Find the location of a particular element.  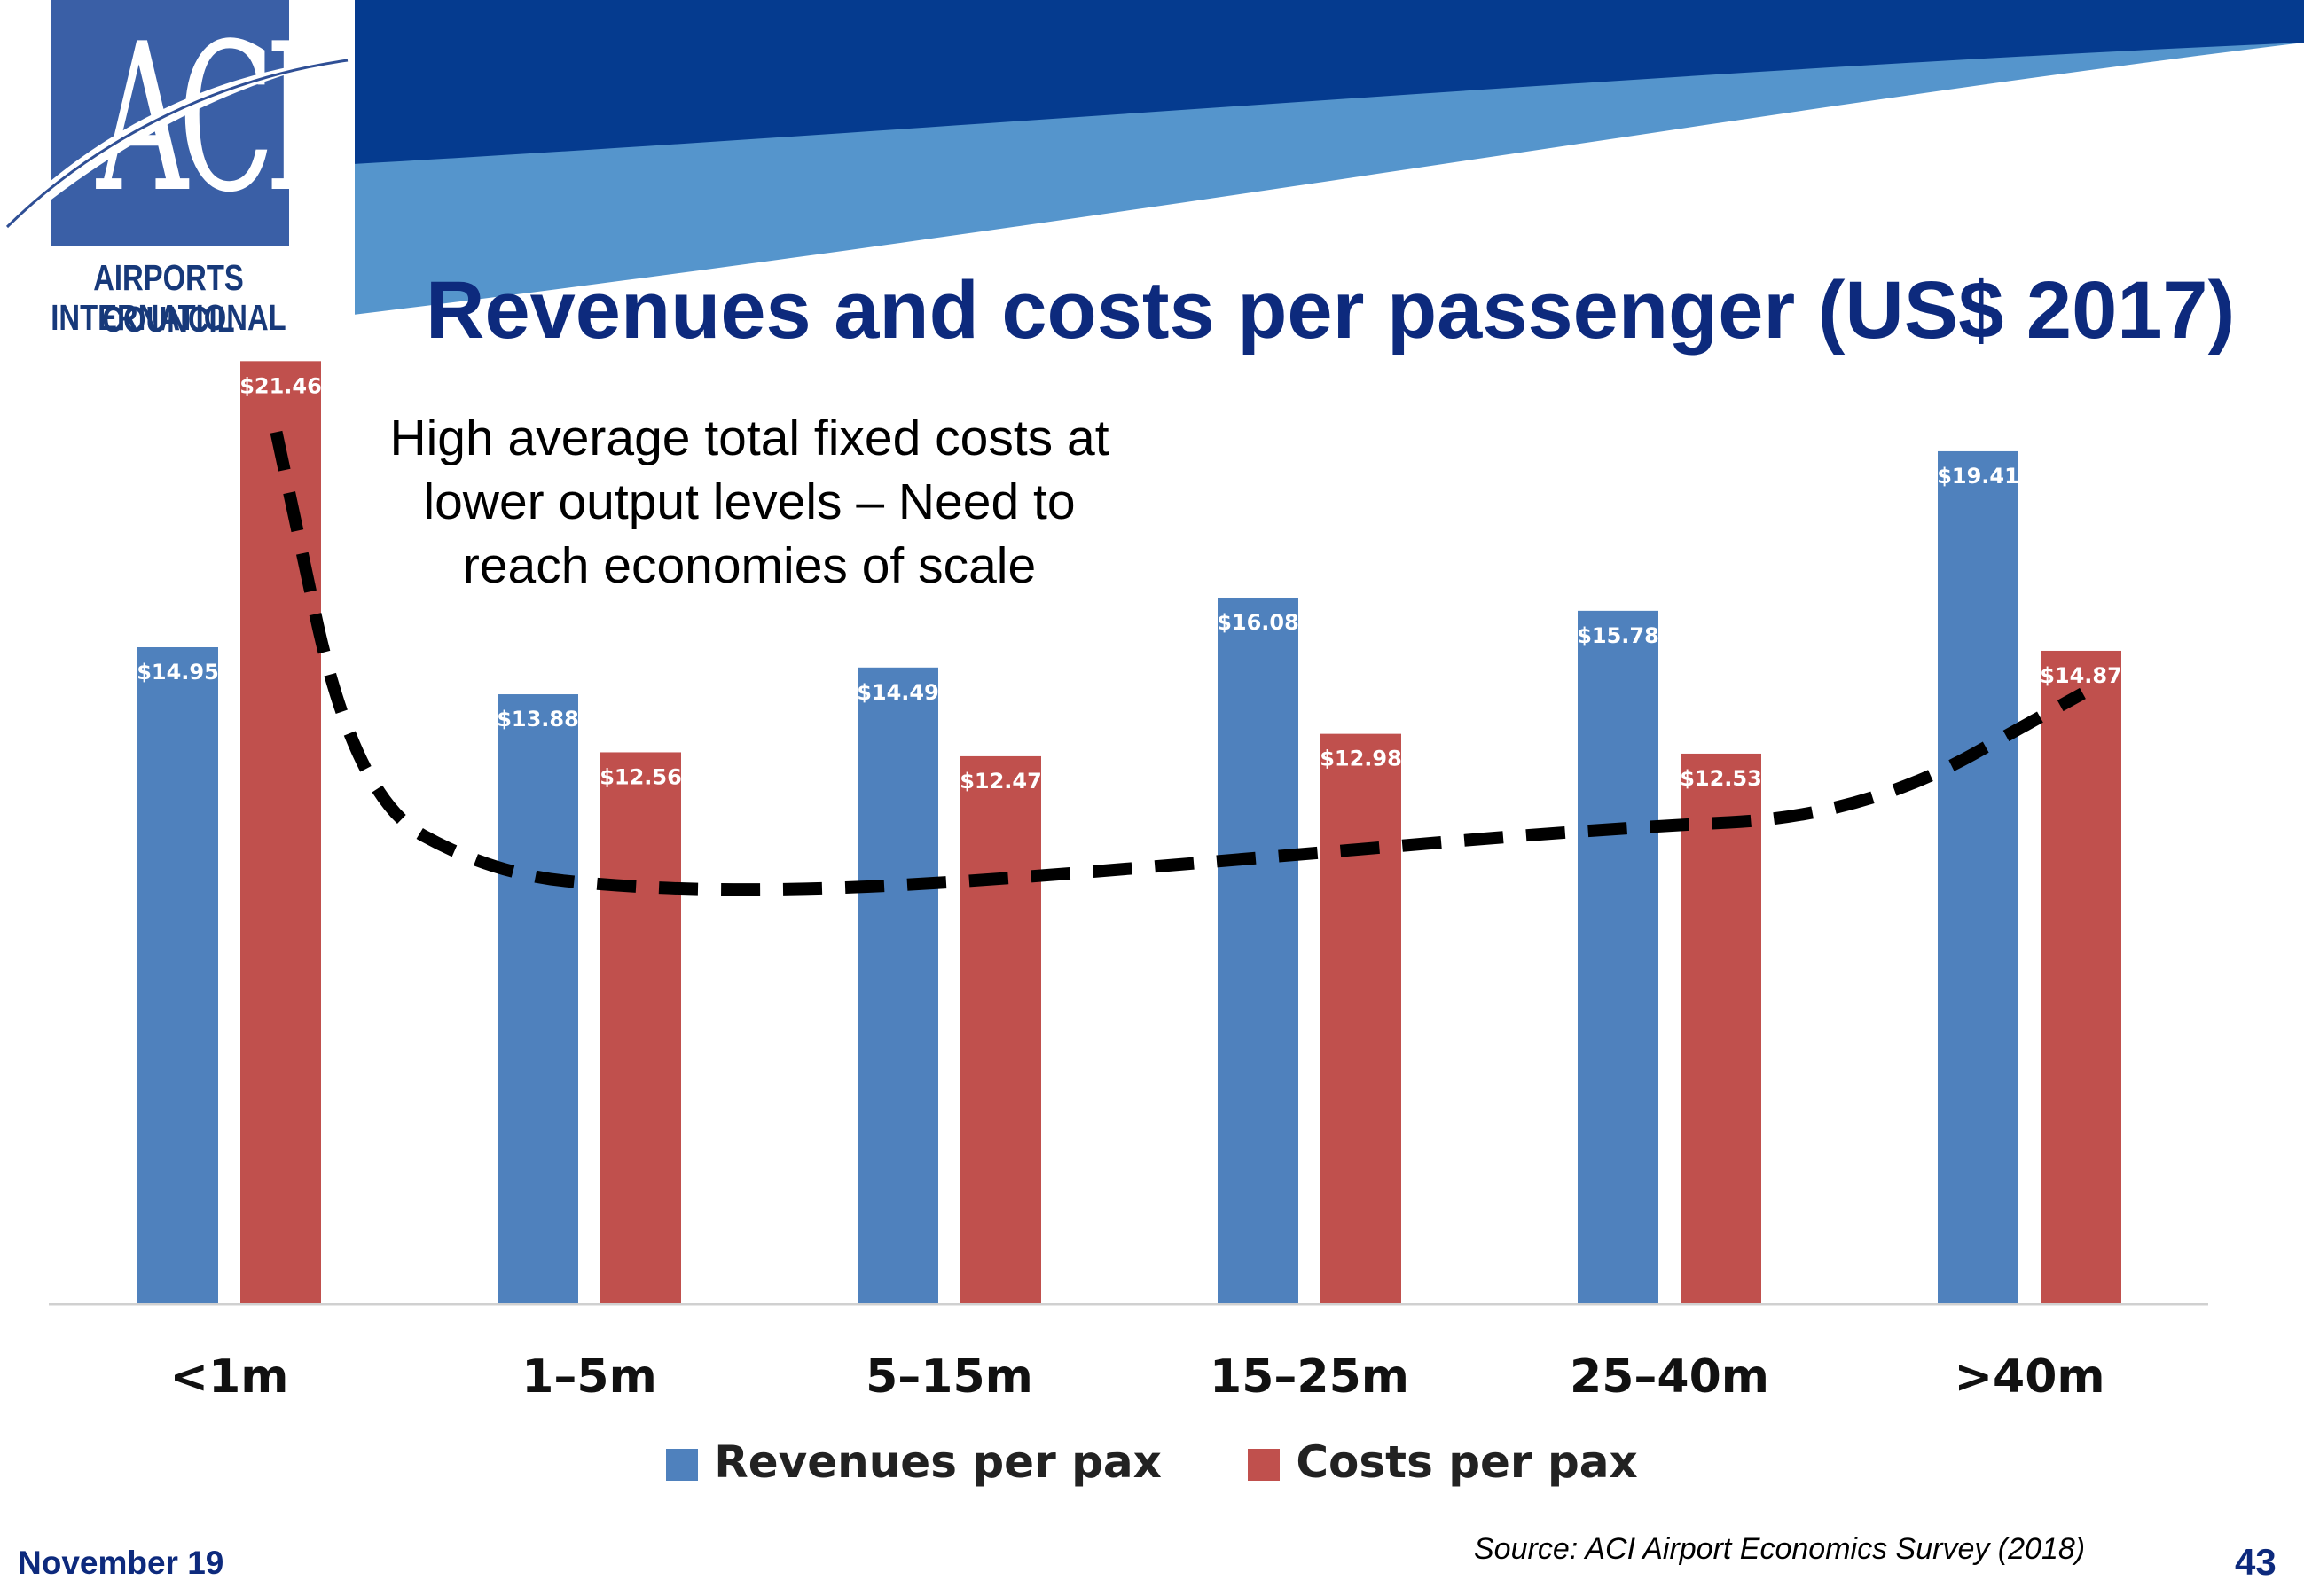

legend-item-costs: Costs per pax is located at coordinates (1443, 1462).